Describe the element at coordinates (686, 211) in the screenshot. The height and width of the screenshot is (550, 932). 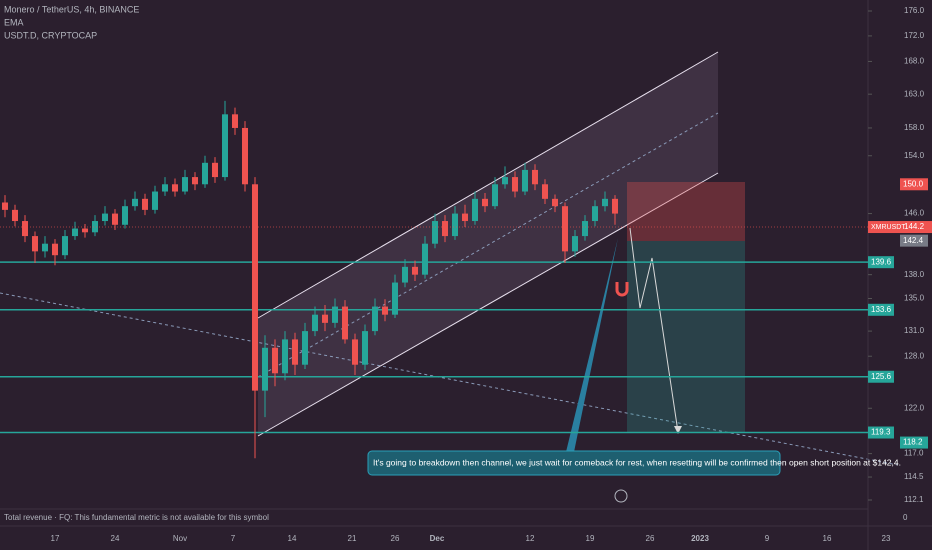
I see `stop-zone` at that location.